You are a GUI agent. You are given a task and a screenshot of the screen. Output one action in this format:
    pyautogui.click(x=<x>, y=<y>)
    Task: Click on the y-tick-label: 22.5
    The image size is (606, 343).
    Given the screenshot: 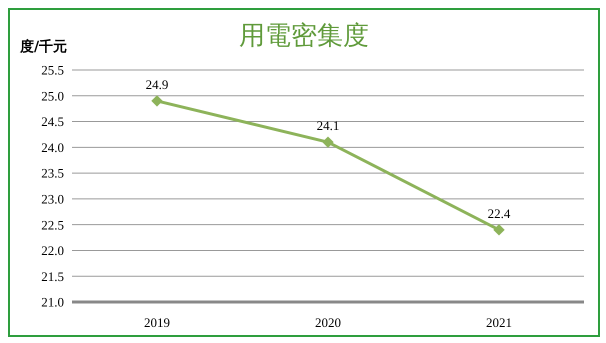 What is the action you would take?
    pyautogui.click(x=52, y=224)
    